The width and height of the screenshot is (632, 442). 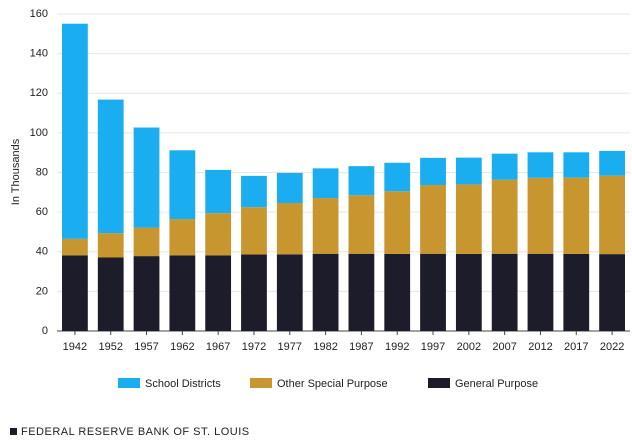 What do you see at coordinates (42, 172) in the screenshot?
I see `y-tick-label: 80` at bounding box center [42, 172].